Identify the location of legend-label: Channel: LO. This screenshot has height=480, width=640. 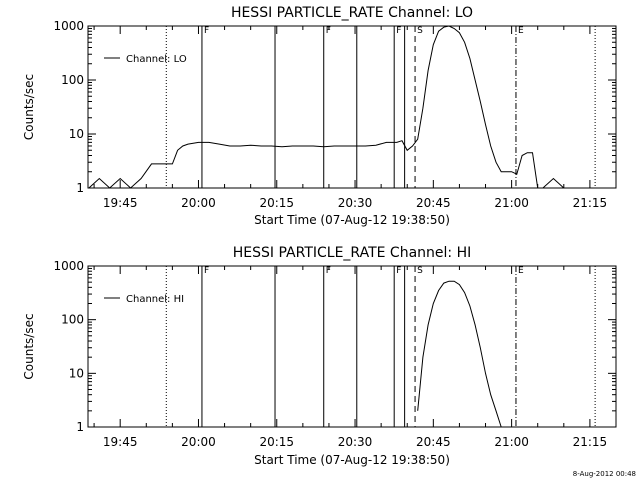
(156, 59).